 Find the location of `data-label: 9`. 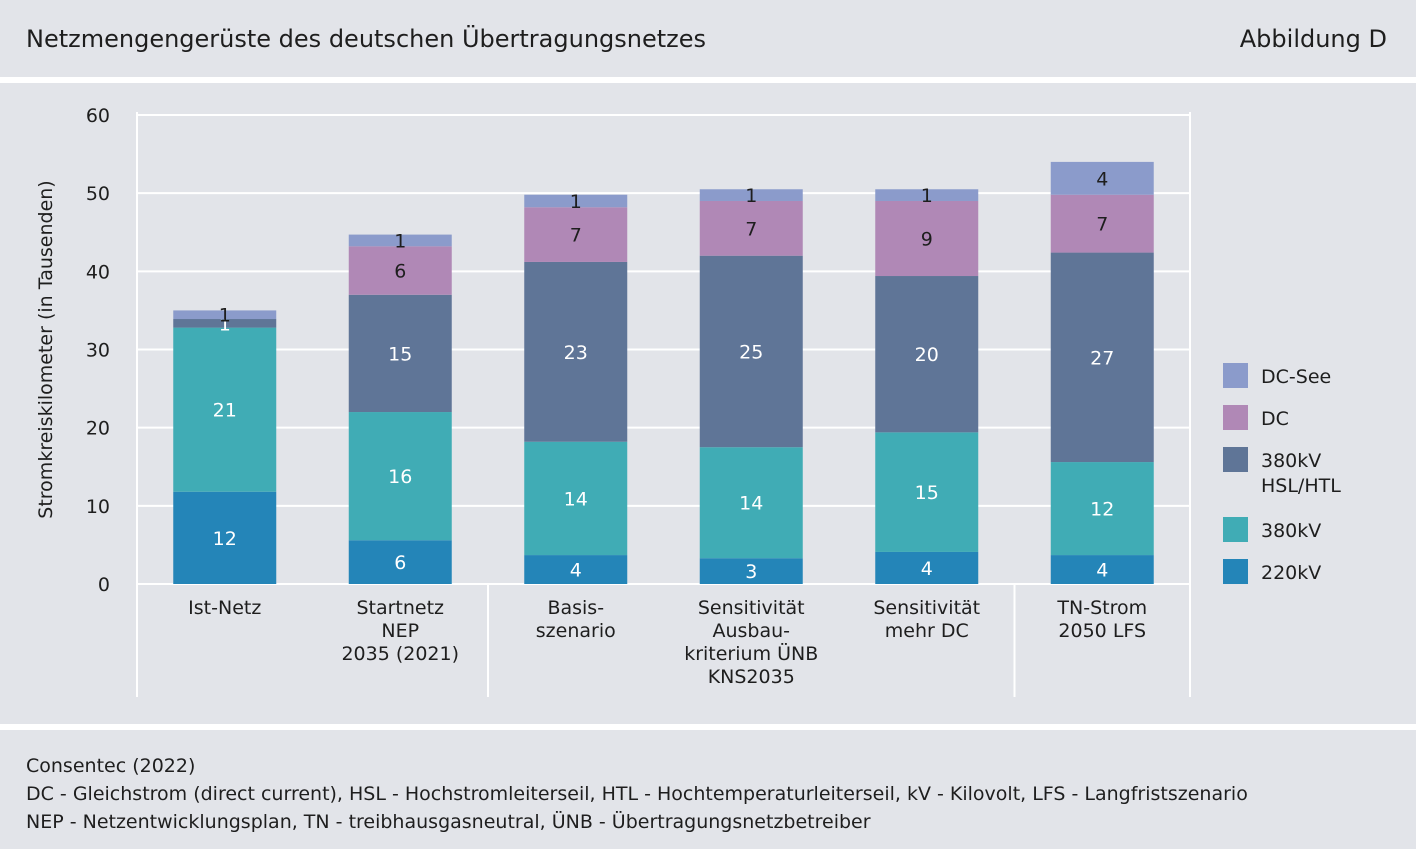

data-label: 9 is located at coordinates (927, 240).